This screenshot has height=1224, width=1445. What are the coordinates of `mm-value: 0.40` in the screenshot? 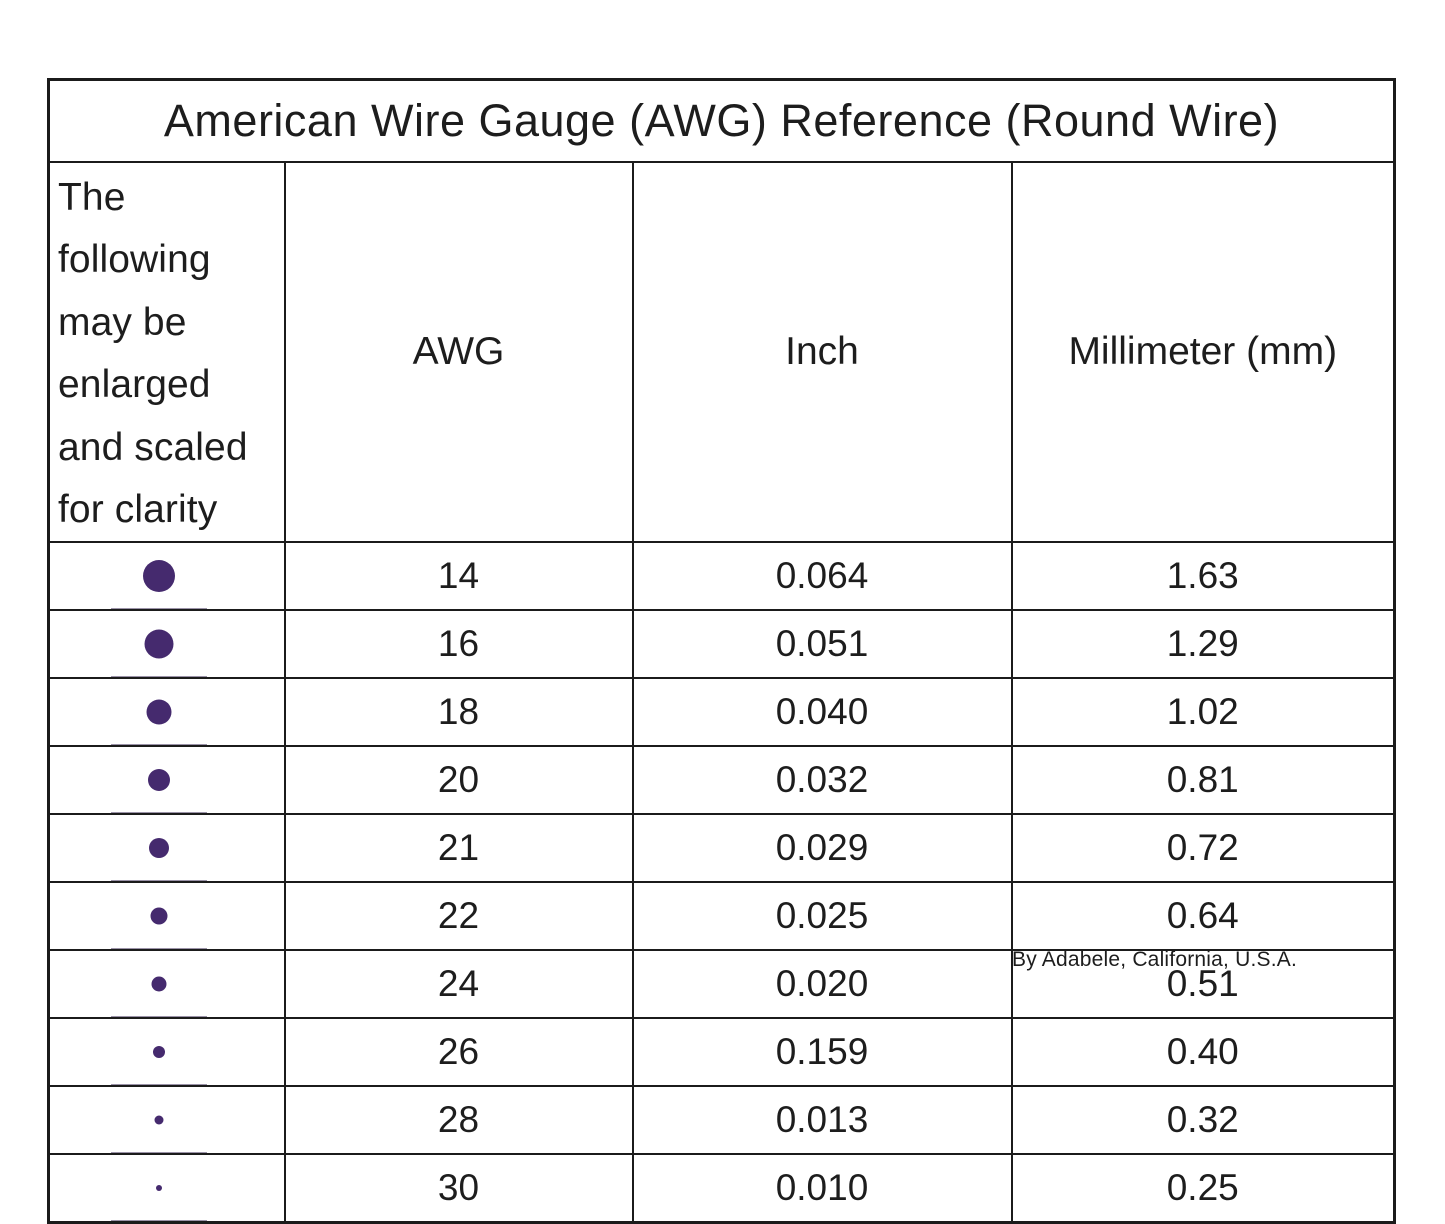 It's located at (1203, 1052).